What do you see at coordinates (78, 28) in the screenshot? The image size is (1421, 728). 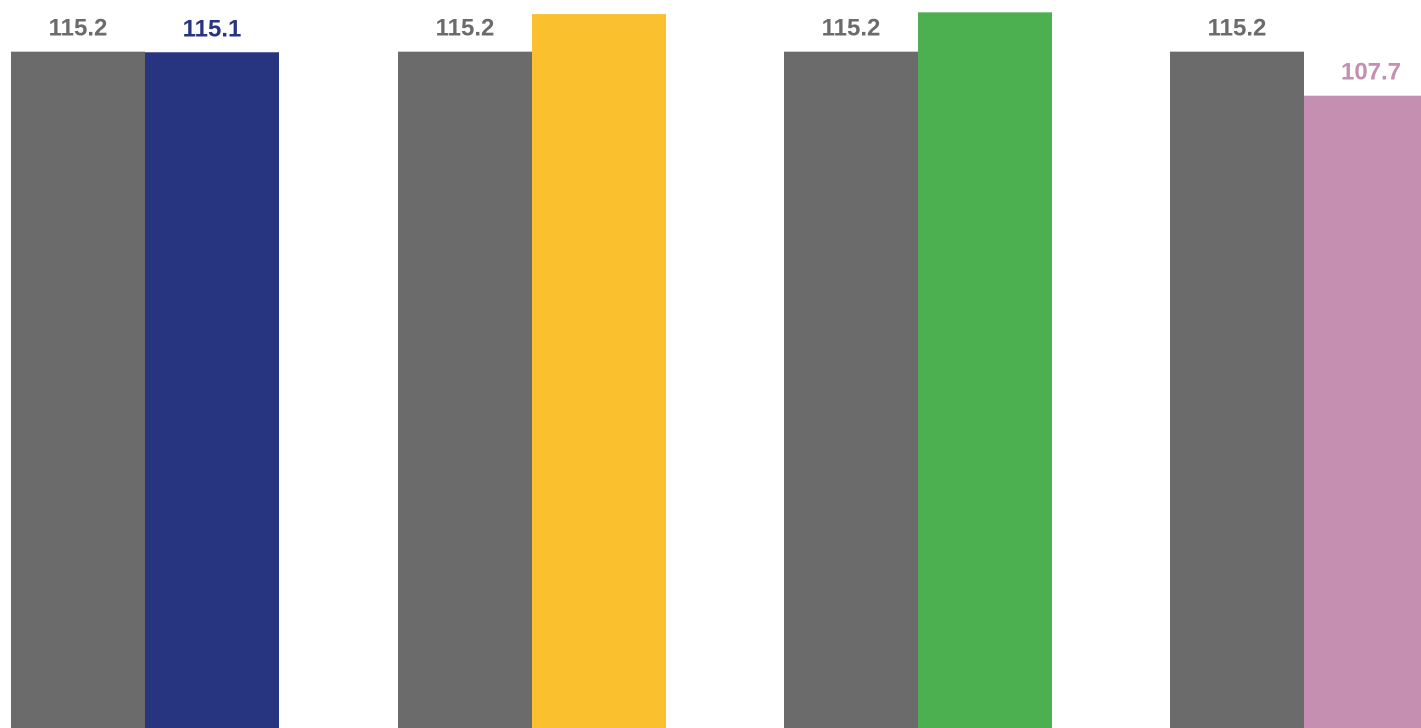 I see `data-label-1-1: 115.2` at bounding box center [78, 28].